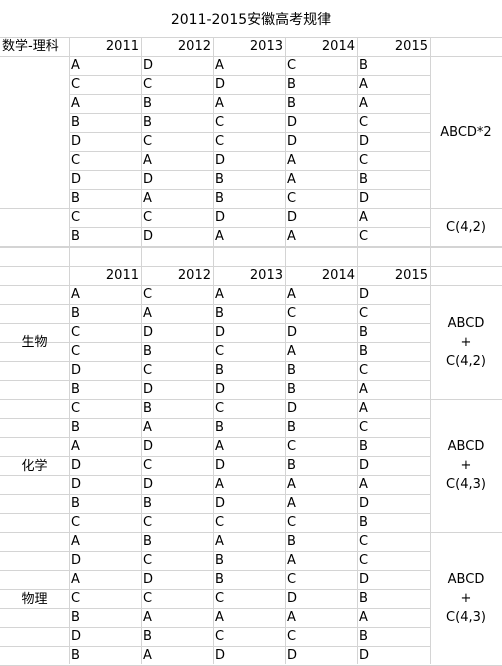 The height and width of the screenshot is (666, 502). I want to click on pattern-note: ABCD + C(4,2), so click(466, 342).